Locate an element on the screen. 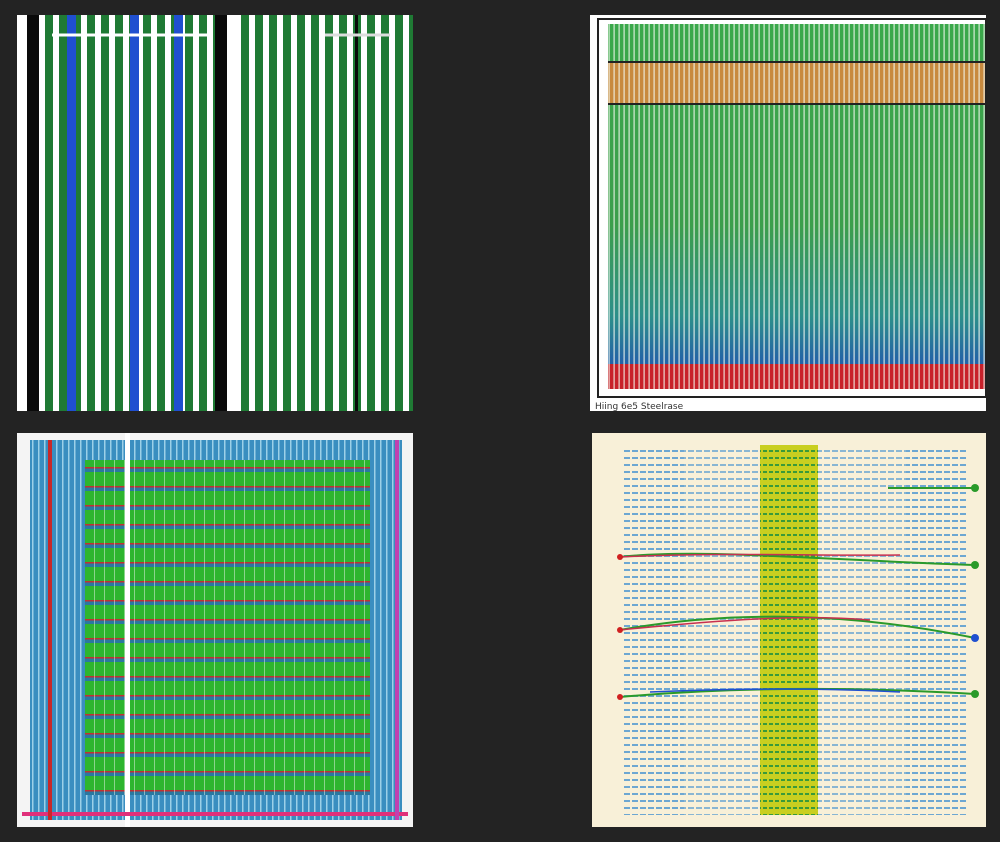 Image resolution: width=1000 pixels, height=842 pixels. caption-box is located at coordinates (646, 405).